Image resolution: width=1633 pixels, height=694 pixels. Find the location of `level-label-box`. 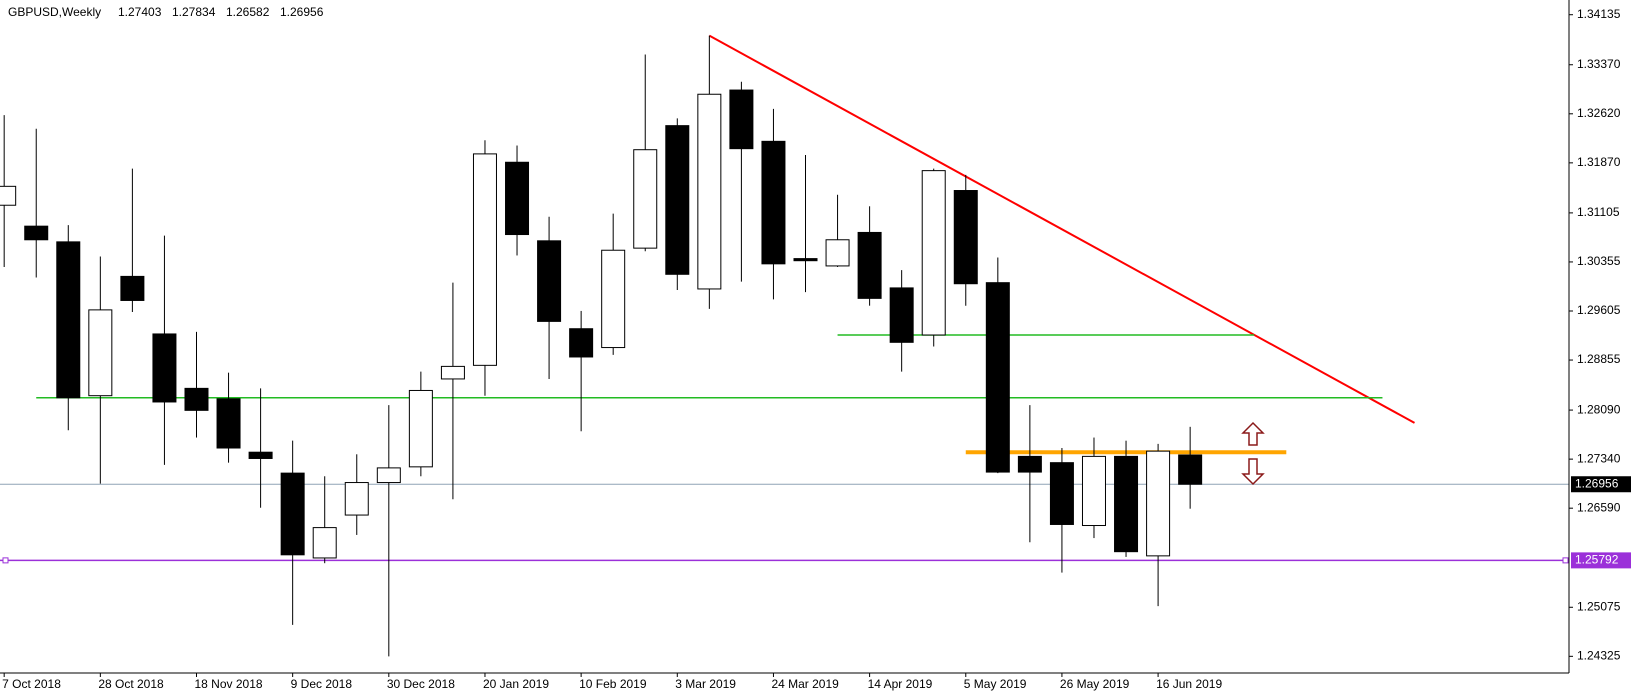

level-label-box is located at coordinates (1601, 560).